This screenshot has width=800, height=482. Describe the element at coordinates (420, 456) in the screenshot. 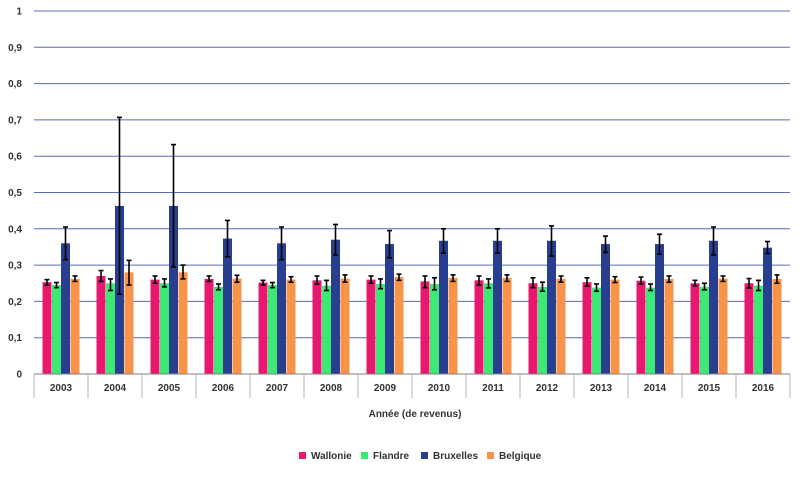

I see `legend: Wallonie Flandre Bruxelles Belgique` at that location.